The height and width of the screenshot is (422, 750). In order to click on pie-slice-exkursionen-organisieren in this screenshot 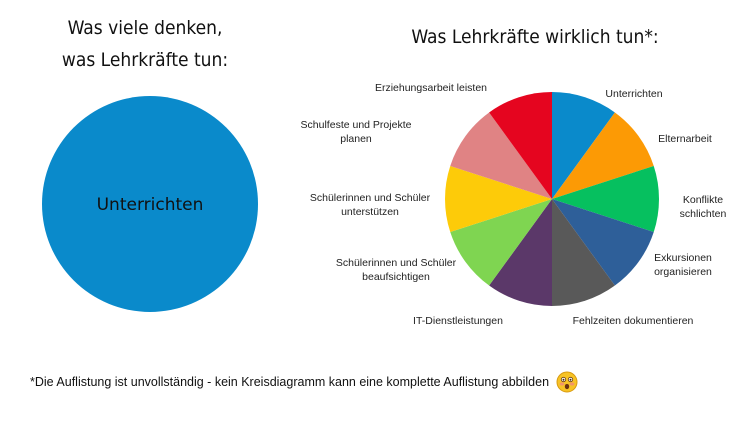, I will do `click(603, 242)`.